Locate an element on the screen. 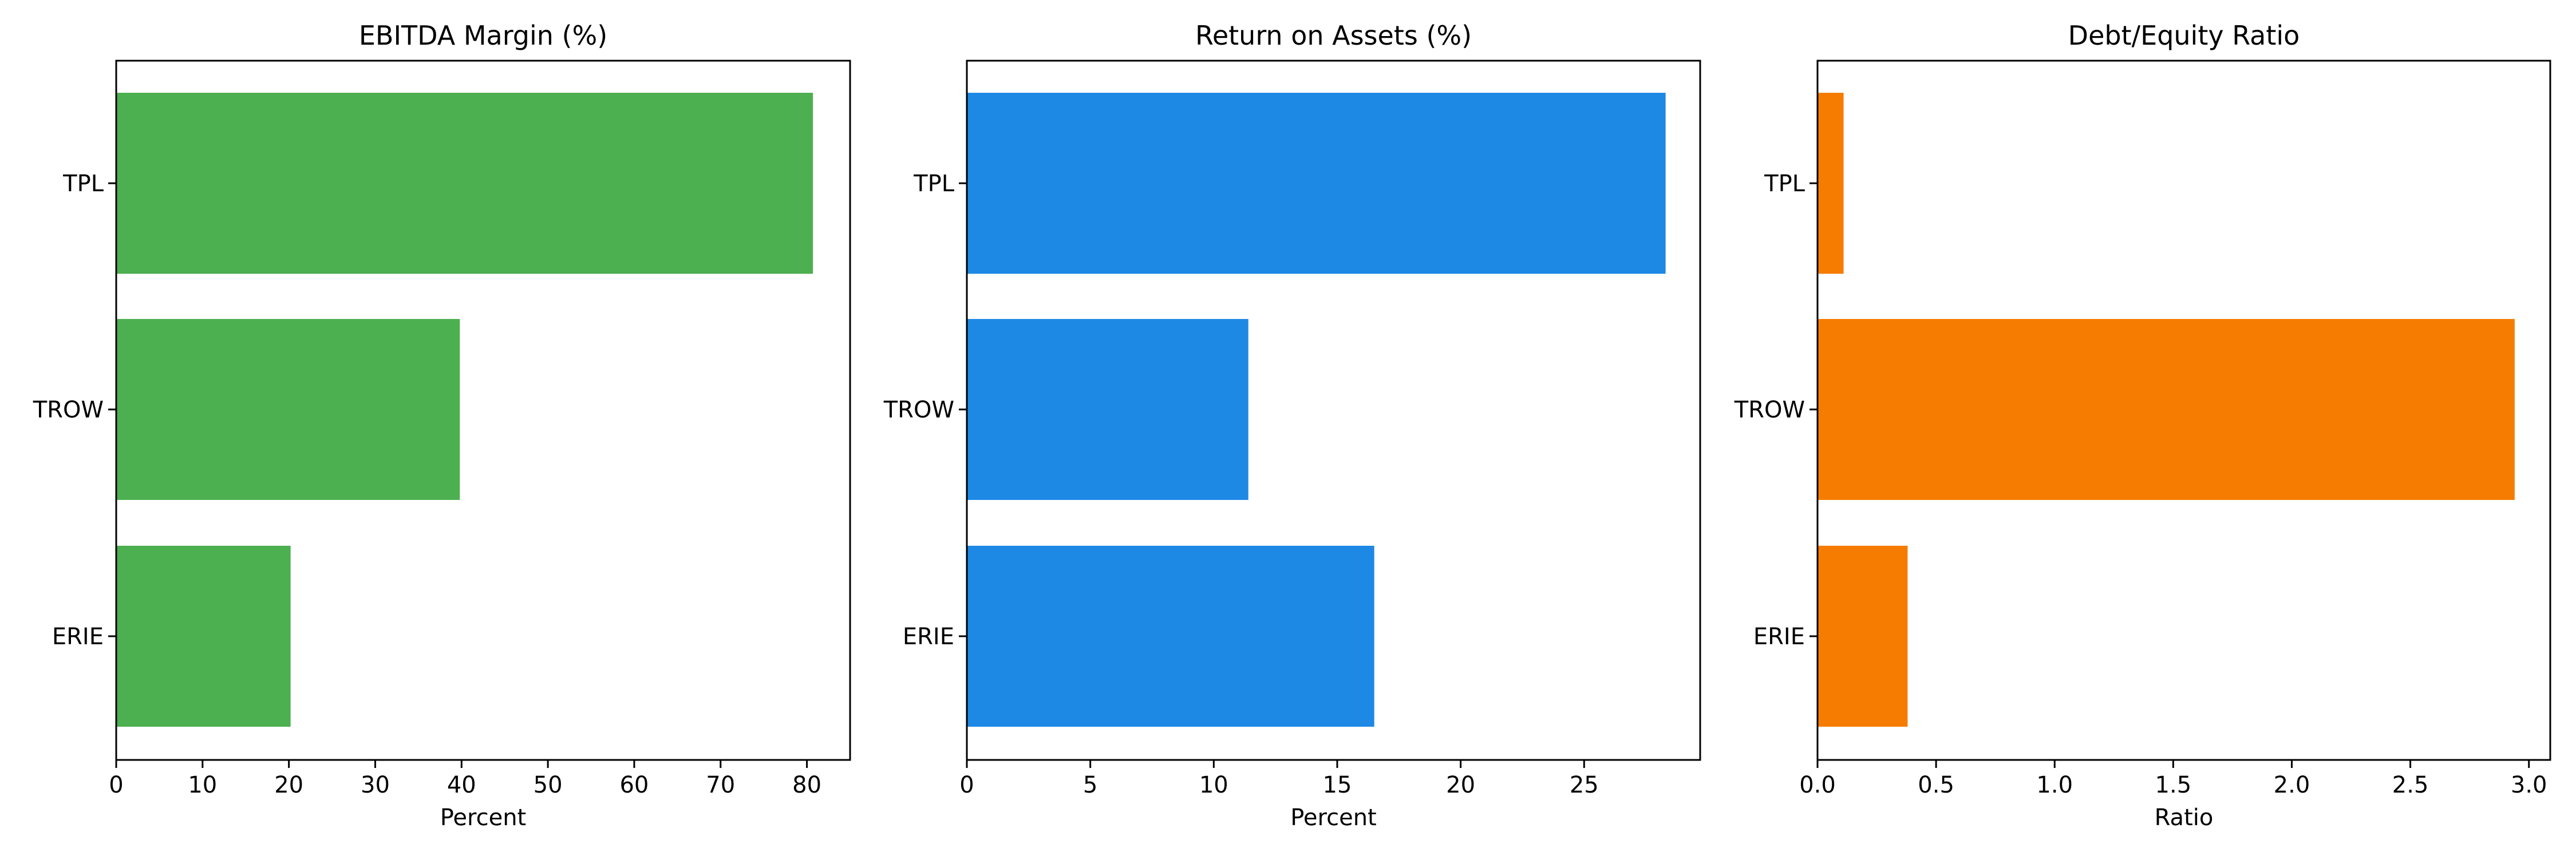  x-tick-label: 1.5 is located at coordinates (2173, 785).